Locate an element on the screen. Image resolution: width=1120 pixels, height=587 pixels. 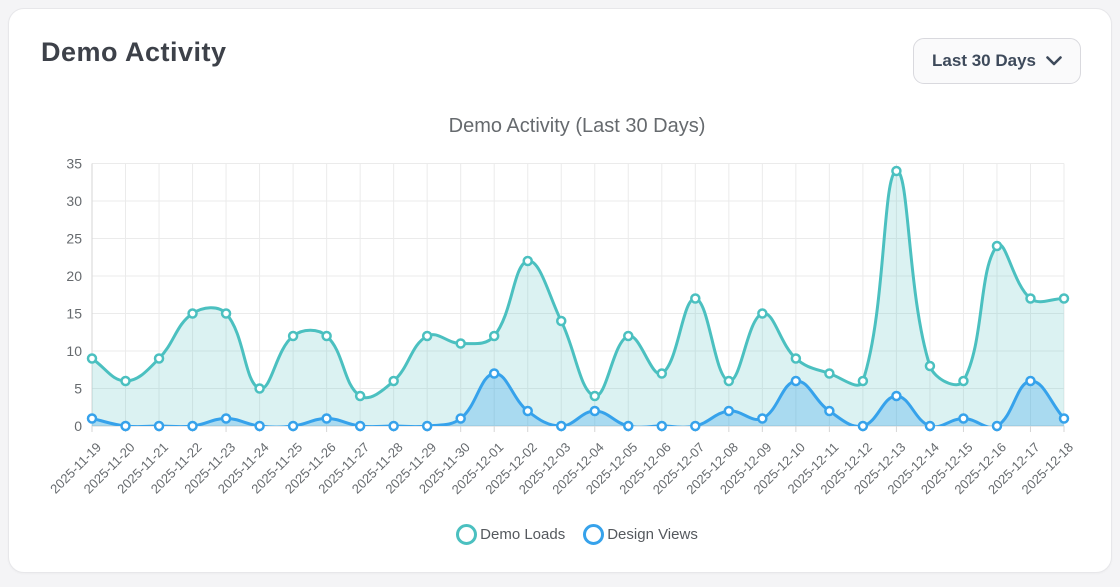
svg-text: 5 is located at coordinates (78, 389).